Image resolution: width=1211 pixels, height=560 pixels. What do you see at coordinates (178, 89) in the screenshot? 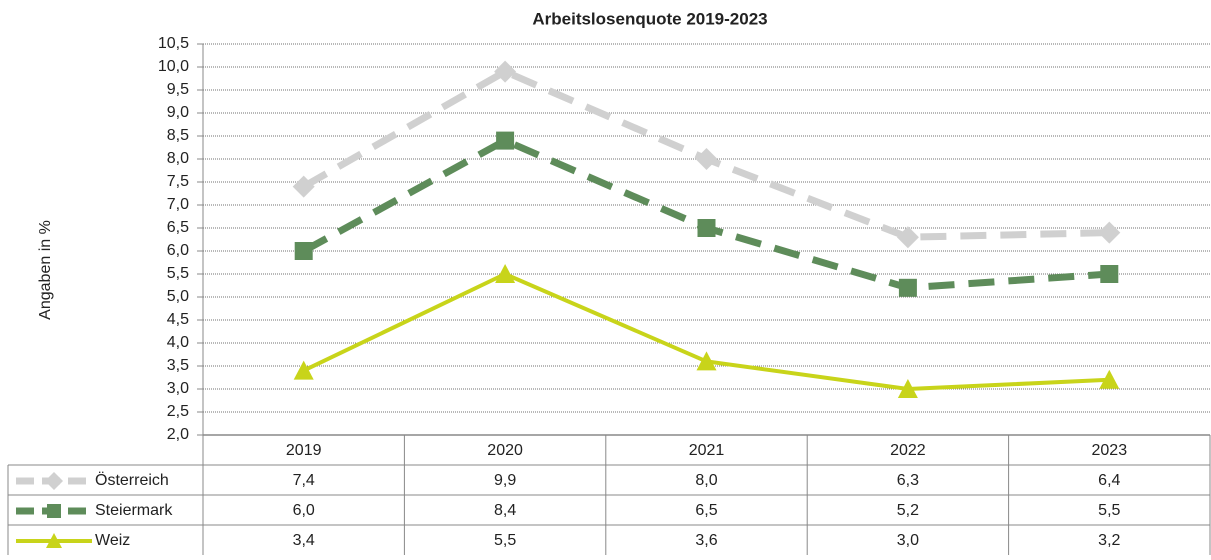
I see `y-tick-label: 9,5` at bounding box center [178, 89].